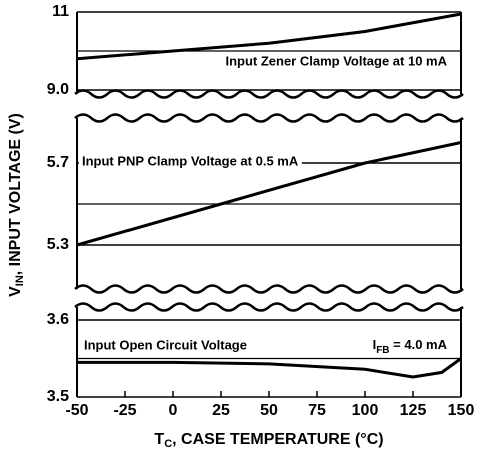 The image size is (492, 456). What do you see at coordinates (159, 439) in the screenshot?
I see `x-label-main: T` at bounding box center [159, 439].